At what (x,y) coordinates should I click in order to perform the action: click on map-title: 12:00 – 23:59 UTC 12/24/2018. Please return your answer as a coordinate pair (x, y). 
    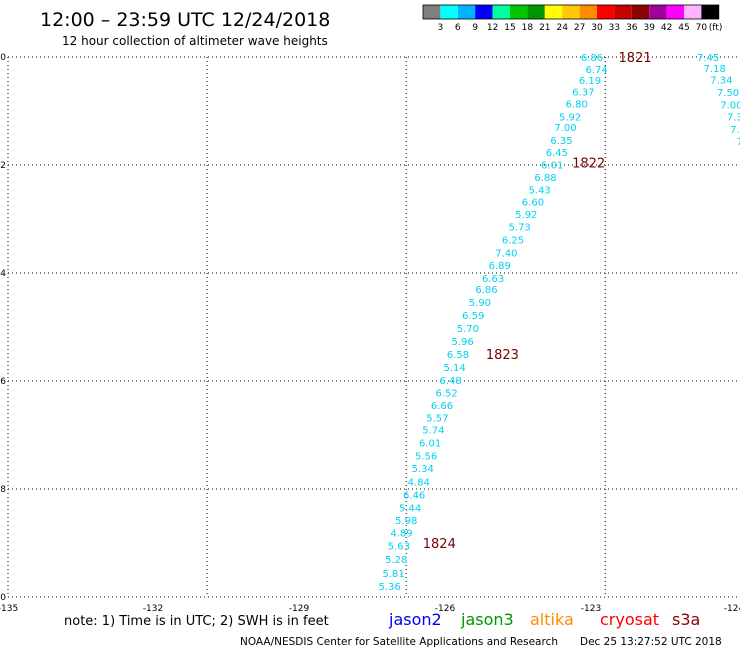
    Looking at the image, I should click on (185, 20).